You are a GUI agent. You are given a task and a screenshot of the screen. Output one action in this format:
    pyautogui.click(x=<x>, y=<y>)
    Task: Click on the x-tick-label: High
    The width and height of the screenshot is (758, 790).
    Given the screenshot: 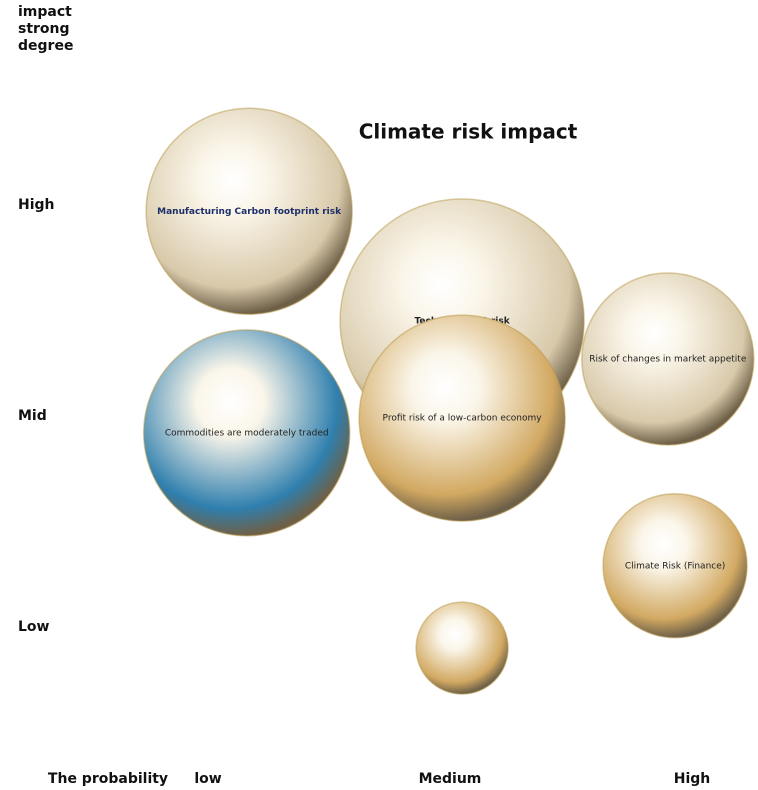 What is the action you would take?
    pyautogui.click(x=692, y=779)
    